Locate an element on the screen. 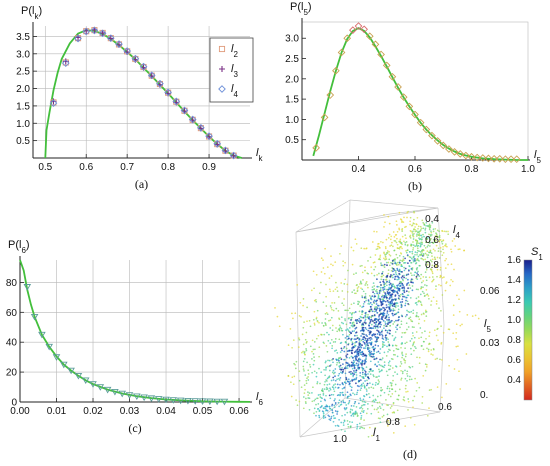  y-tick-label: 2.5 is located at coordinates (23, 72).